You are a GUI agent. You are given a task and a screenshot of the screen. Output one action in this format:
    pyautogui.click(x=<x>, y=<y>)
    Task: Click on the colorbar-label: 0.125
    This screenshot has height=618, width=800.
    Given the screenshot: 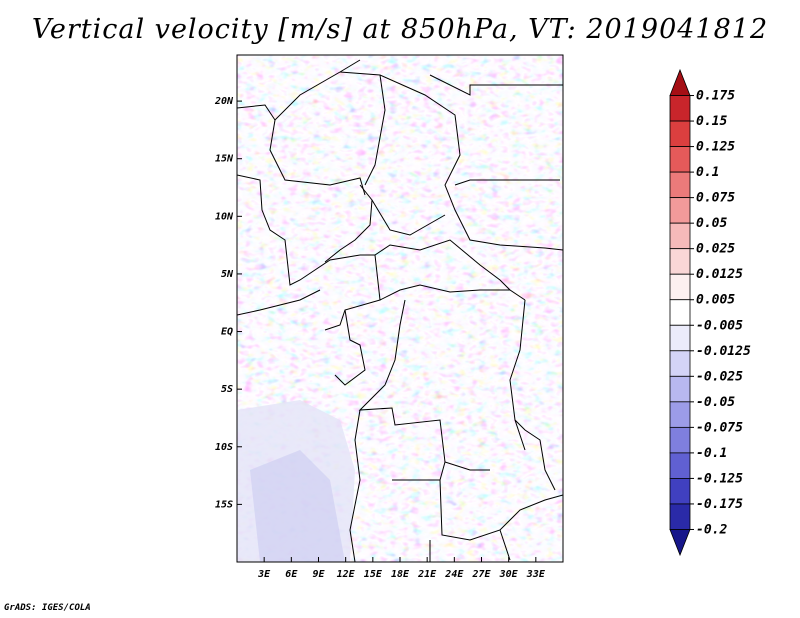 What is the action you would take?
    pyautogui.click(x=715, y=147)
    